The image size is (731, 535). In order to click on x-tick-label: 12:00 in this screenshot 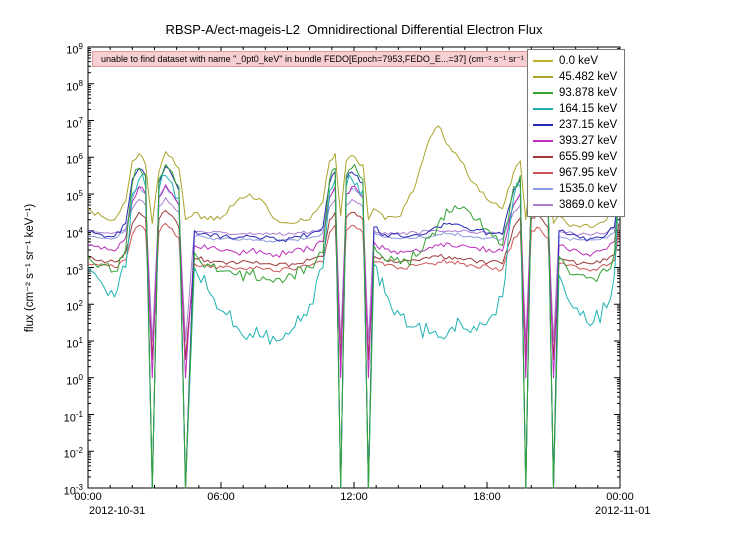, I will do `click(354, 497)`.